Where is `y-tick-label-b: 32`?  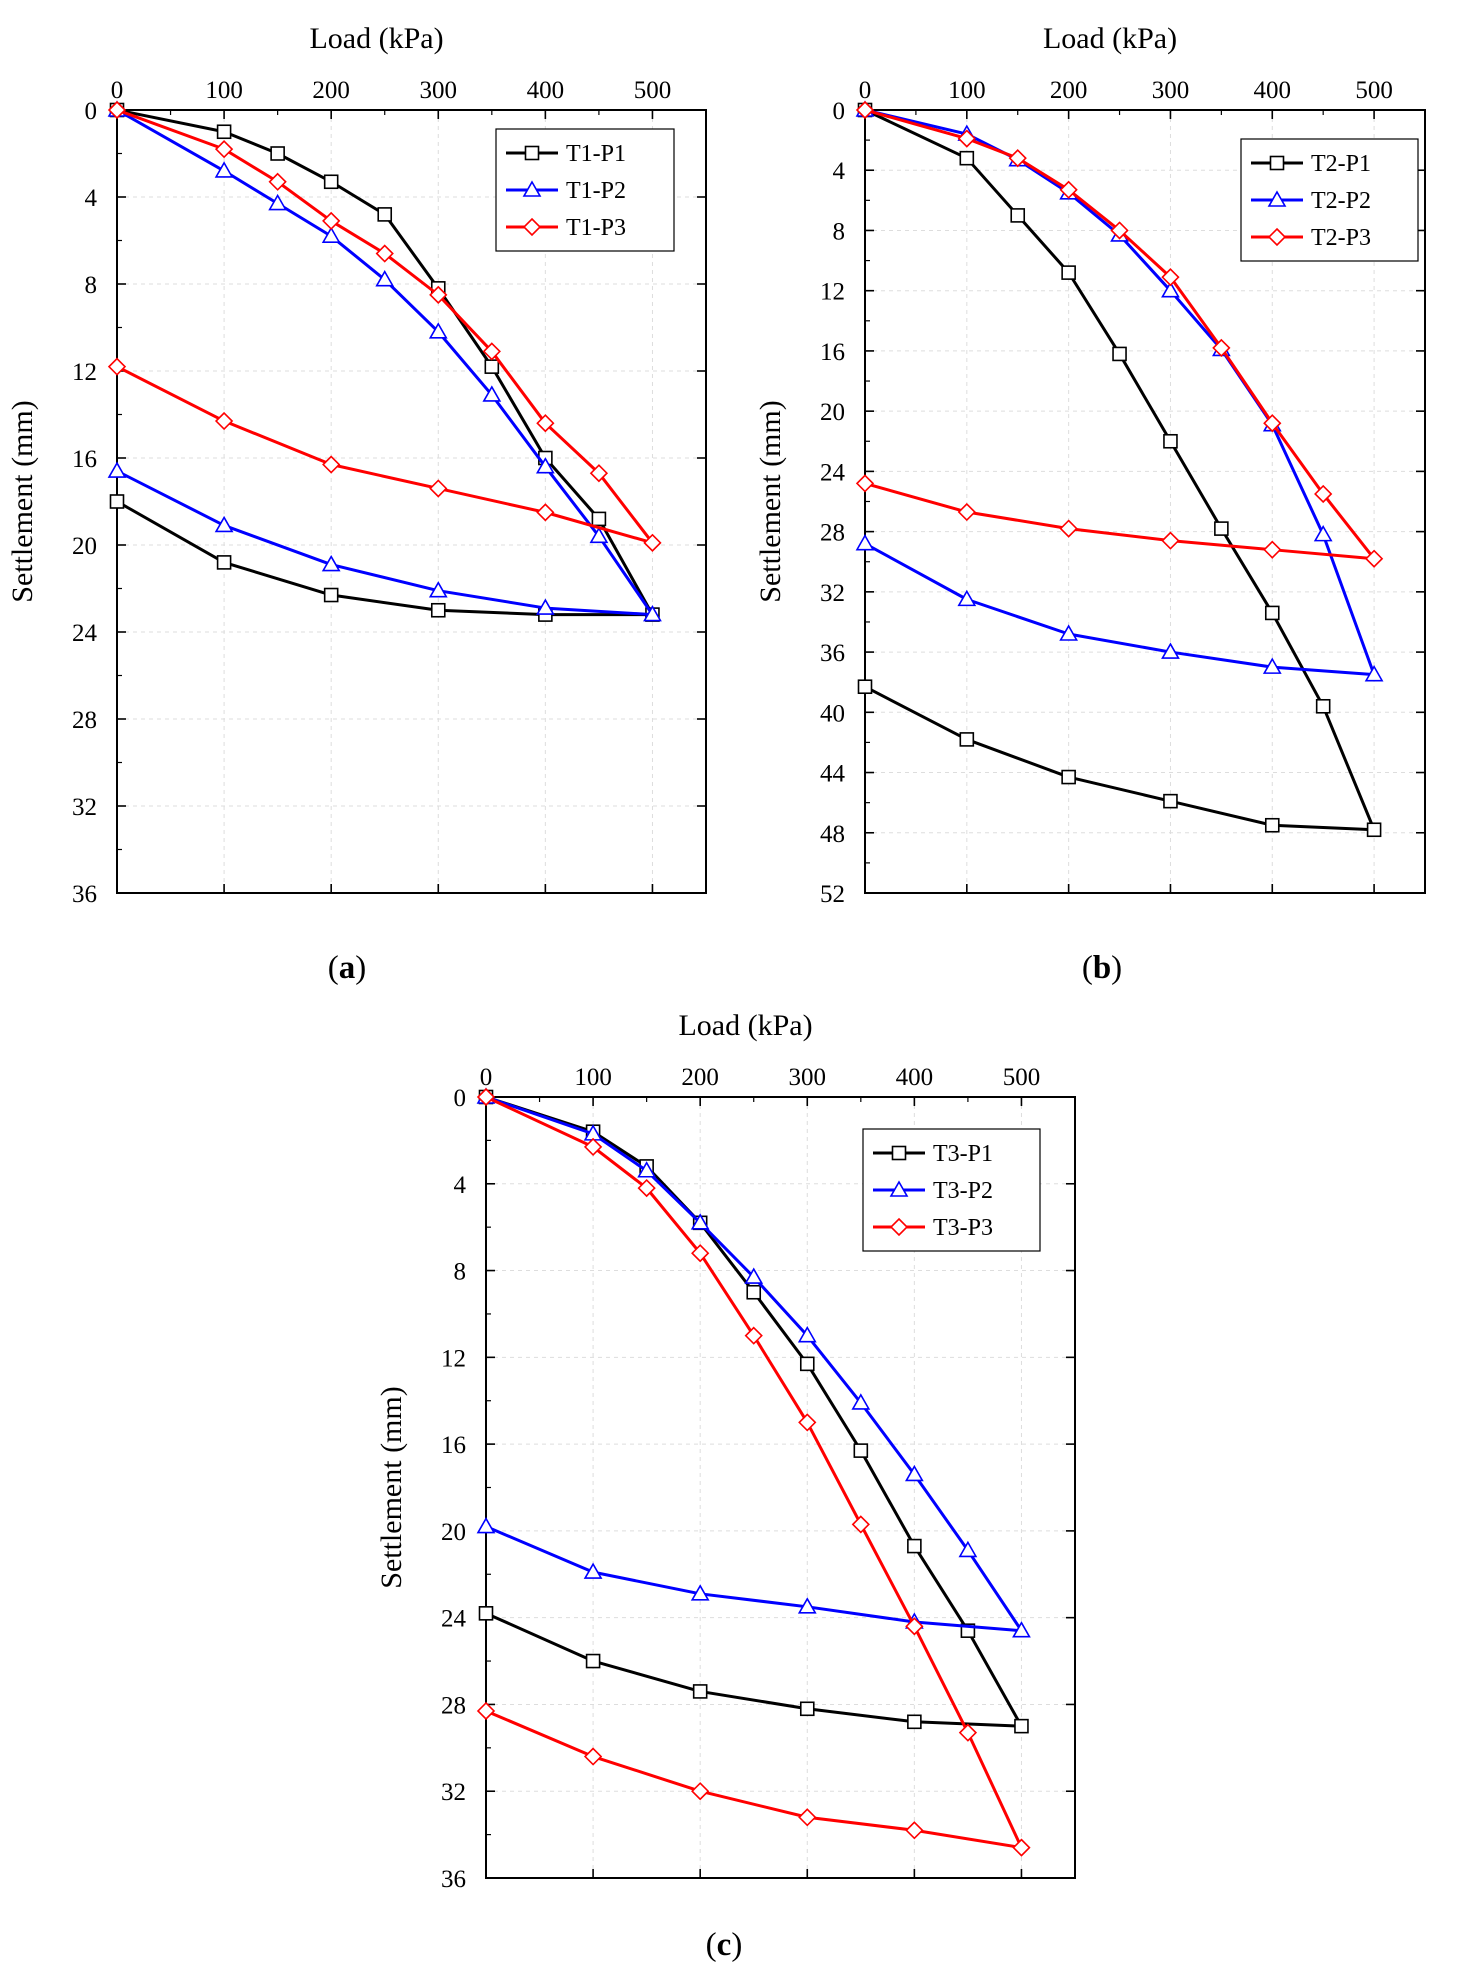 y-tick-label-b: 32 is located at coordinates (832, 593).